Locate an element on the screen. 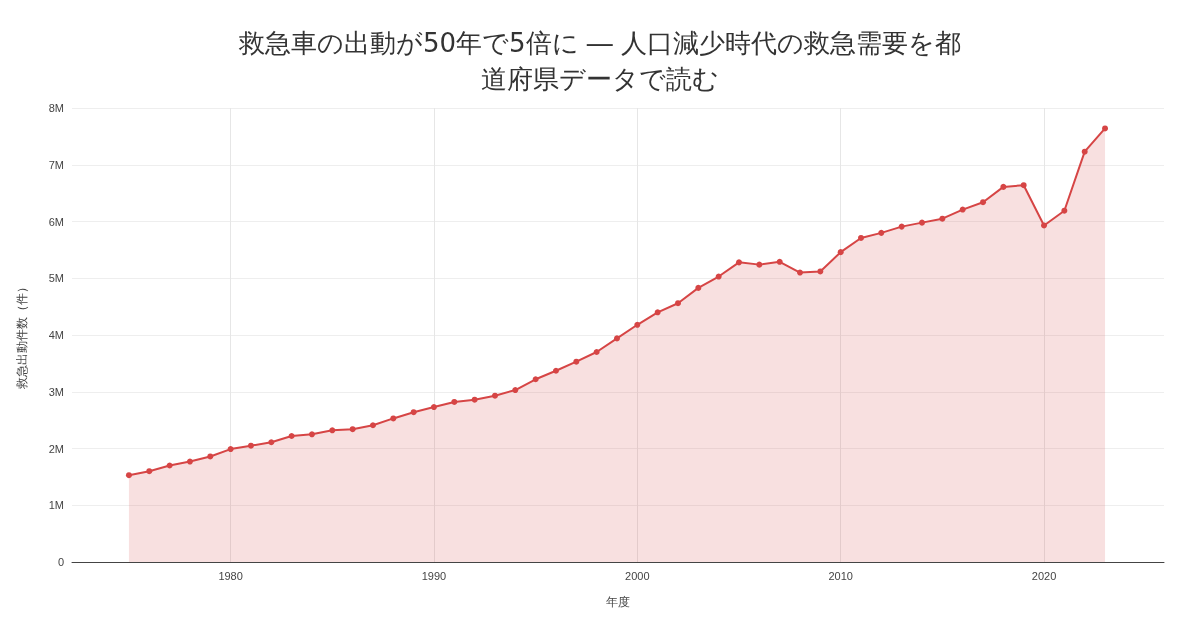  y-tick-label: 7M is located at coordinates (56, 164).